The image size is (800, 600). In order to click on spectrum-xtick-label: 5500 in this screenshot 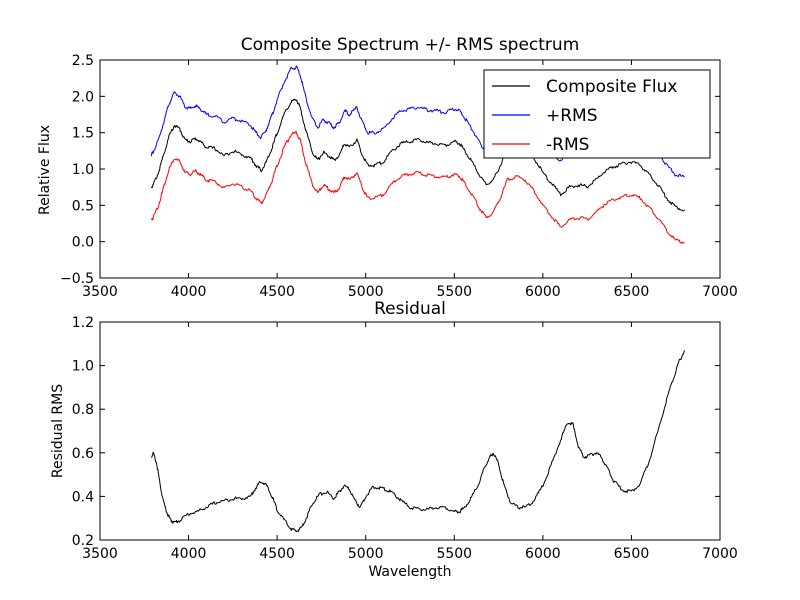, I will do `click(454, 292)`.